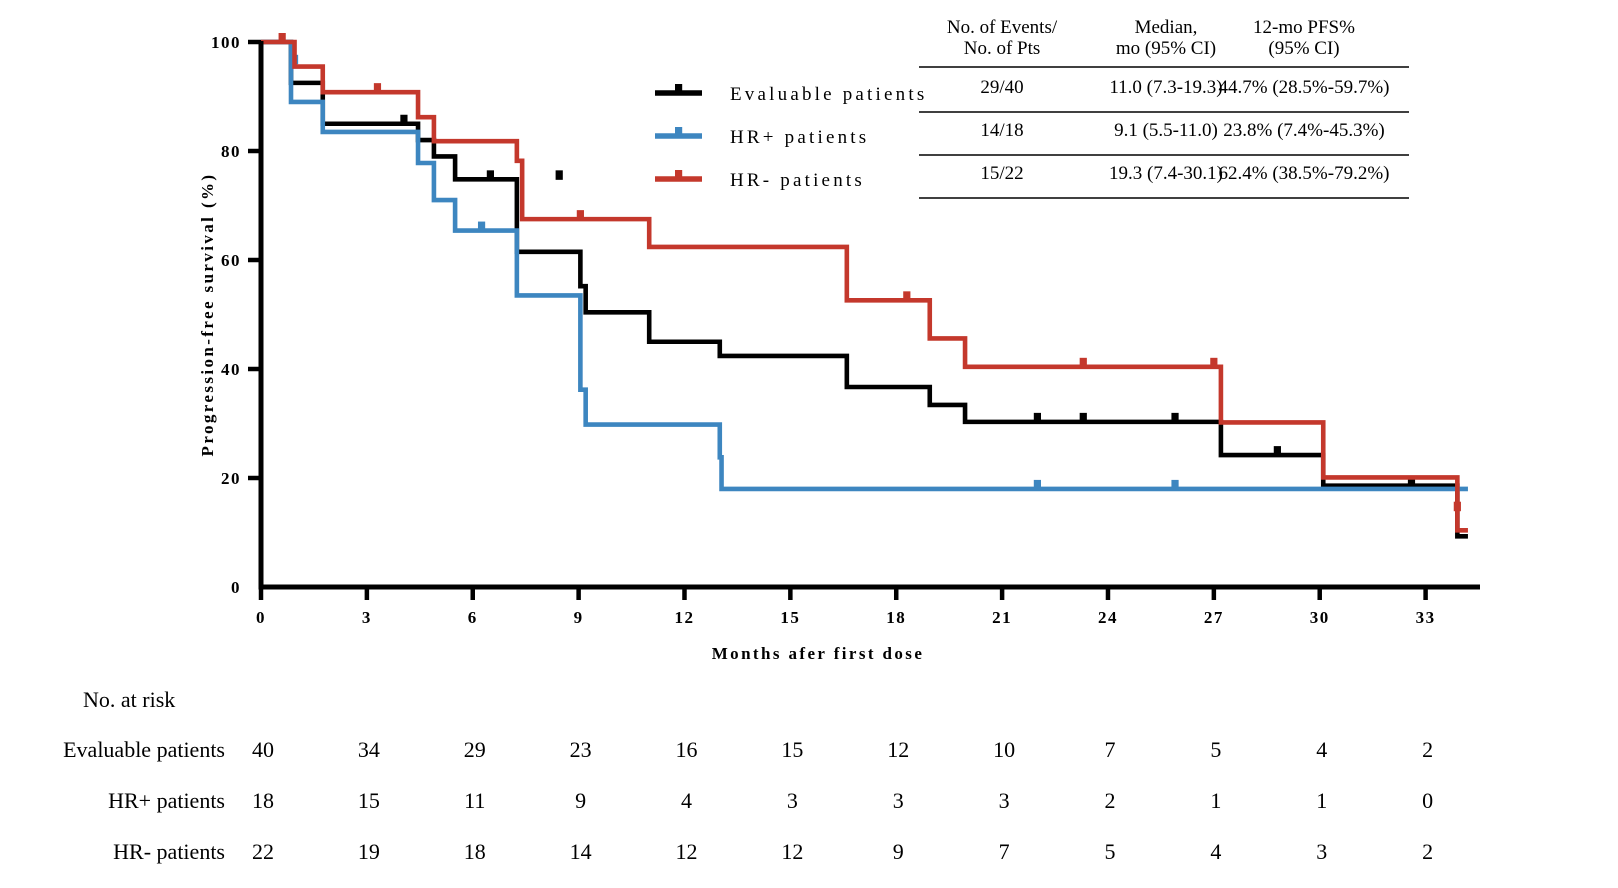  Describe the element at coordinates (773, 851) in the screenshot. I see `risk-table-row: HR- patients 22 19 18 14 12 12 9 7 5 4 3 2` at that location.